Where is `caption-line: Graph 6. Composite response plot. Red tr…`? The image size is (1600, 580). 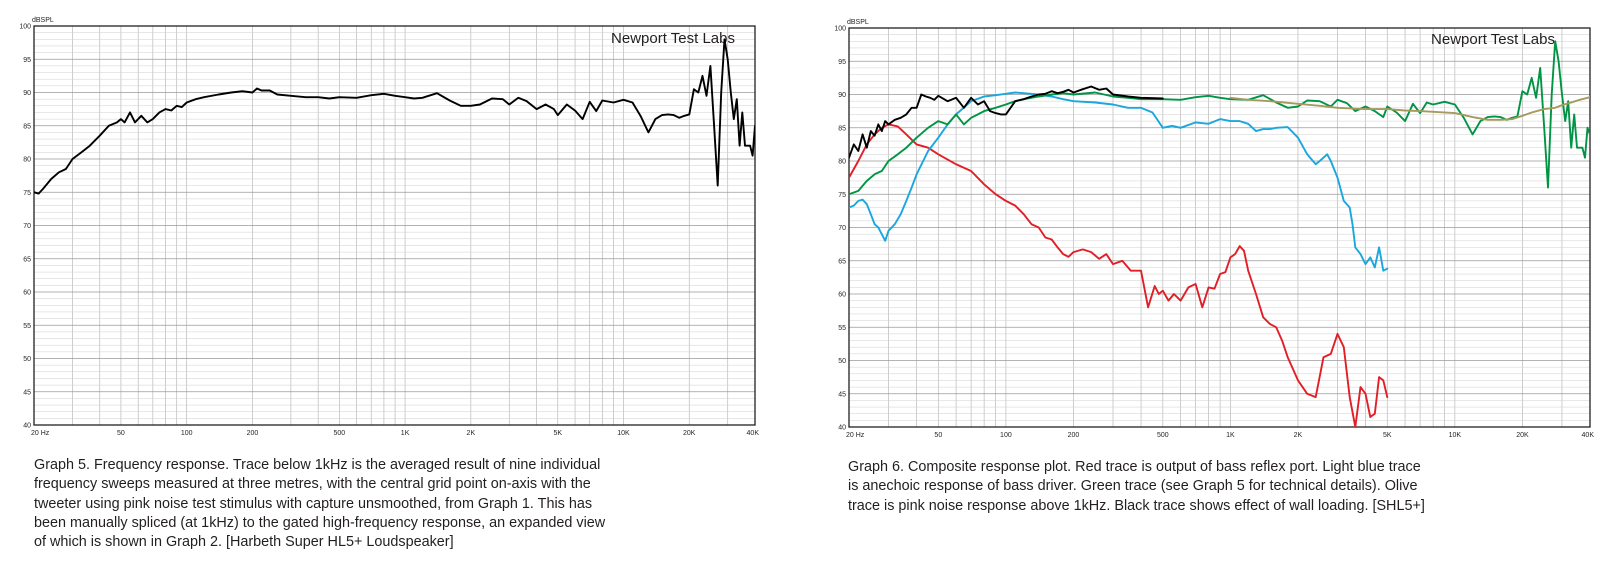 caption-line: Graph 6. Composite response plot. Red tr… is located at coordinates (1134, 467).